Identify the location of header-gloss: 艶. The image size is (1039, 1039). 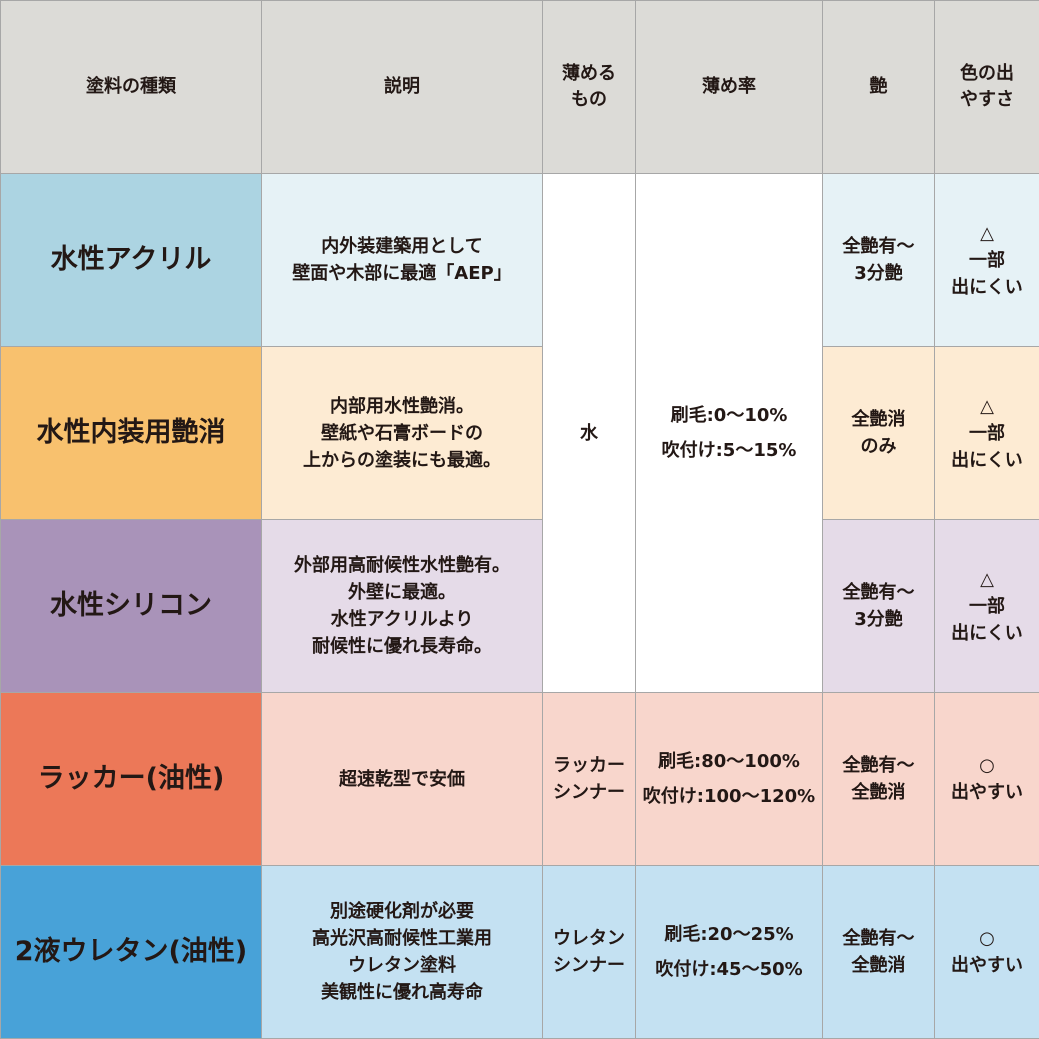
(878, 87).